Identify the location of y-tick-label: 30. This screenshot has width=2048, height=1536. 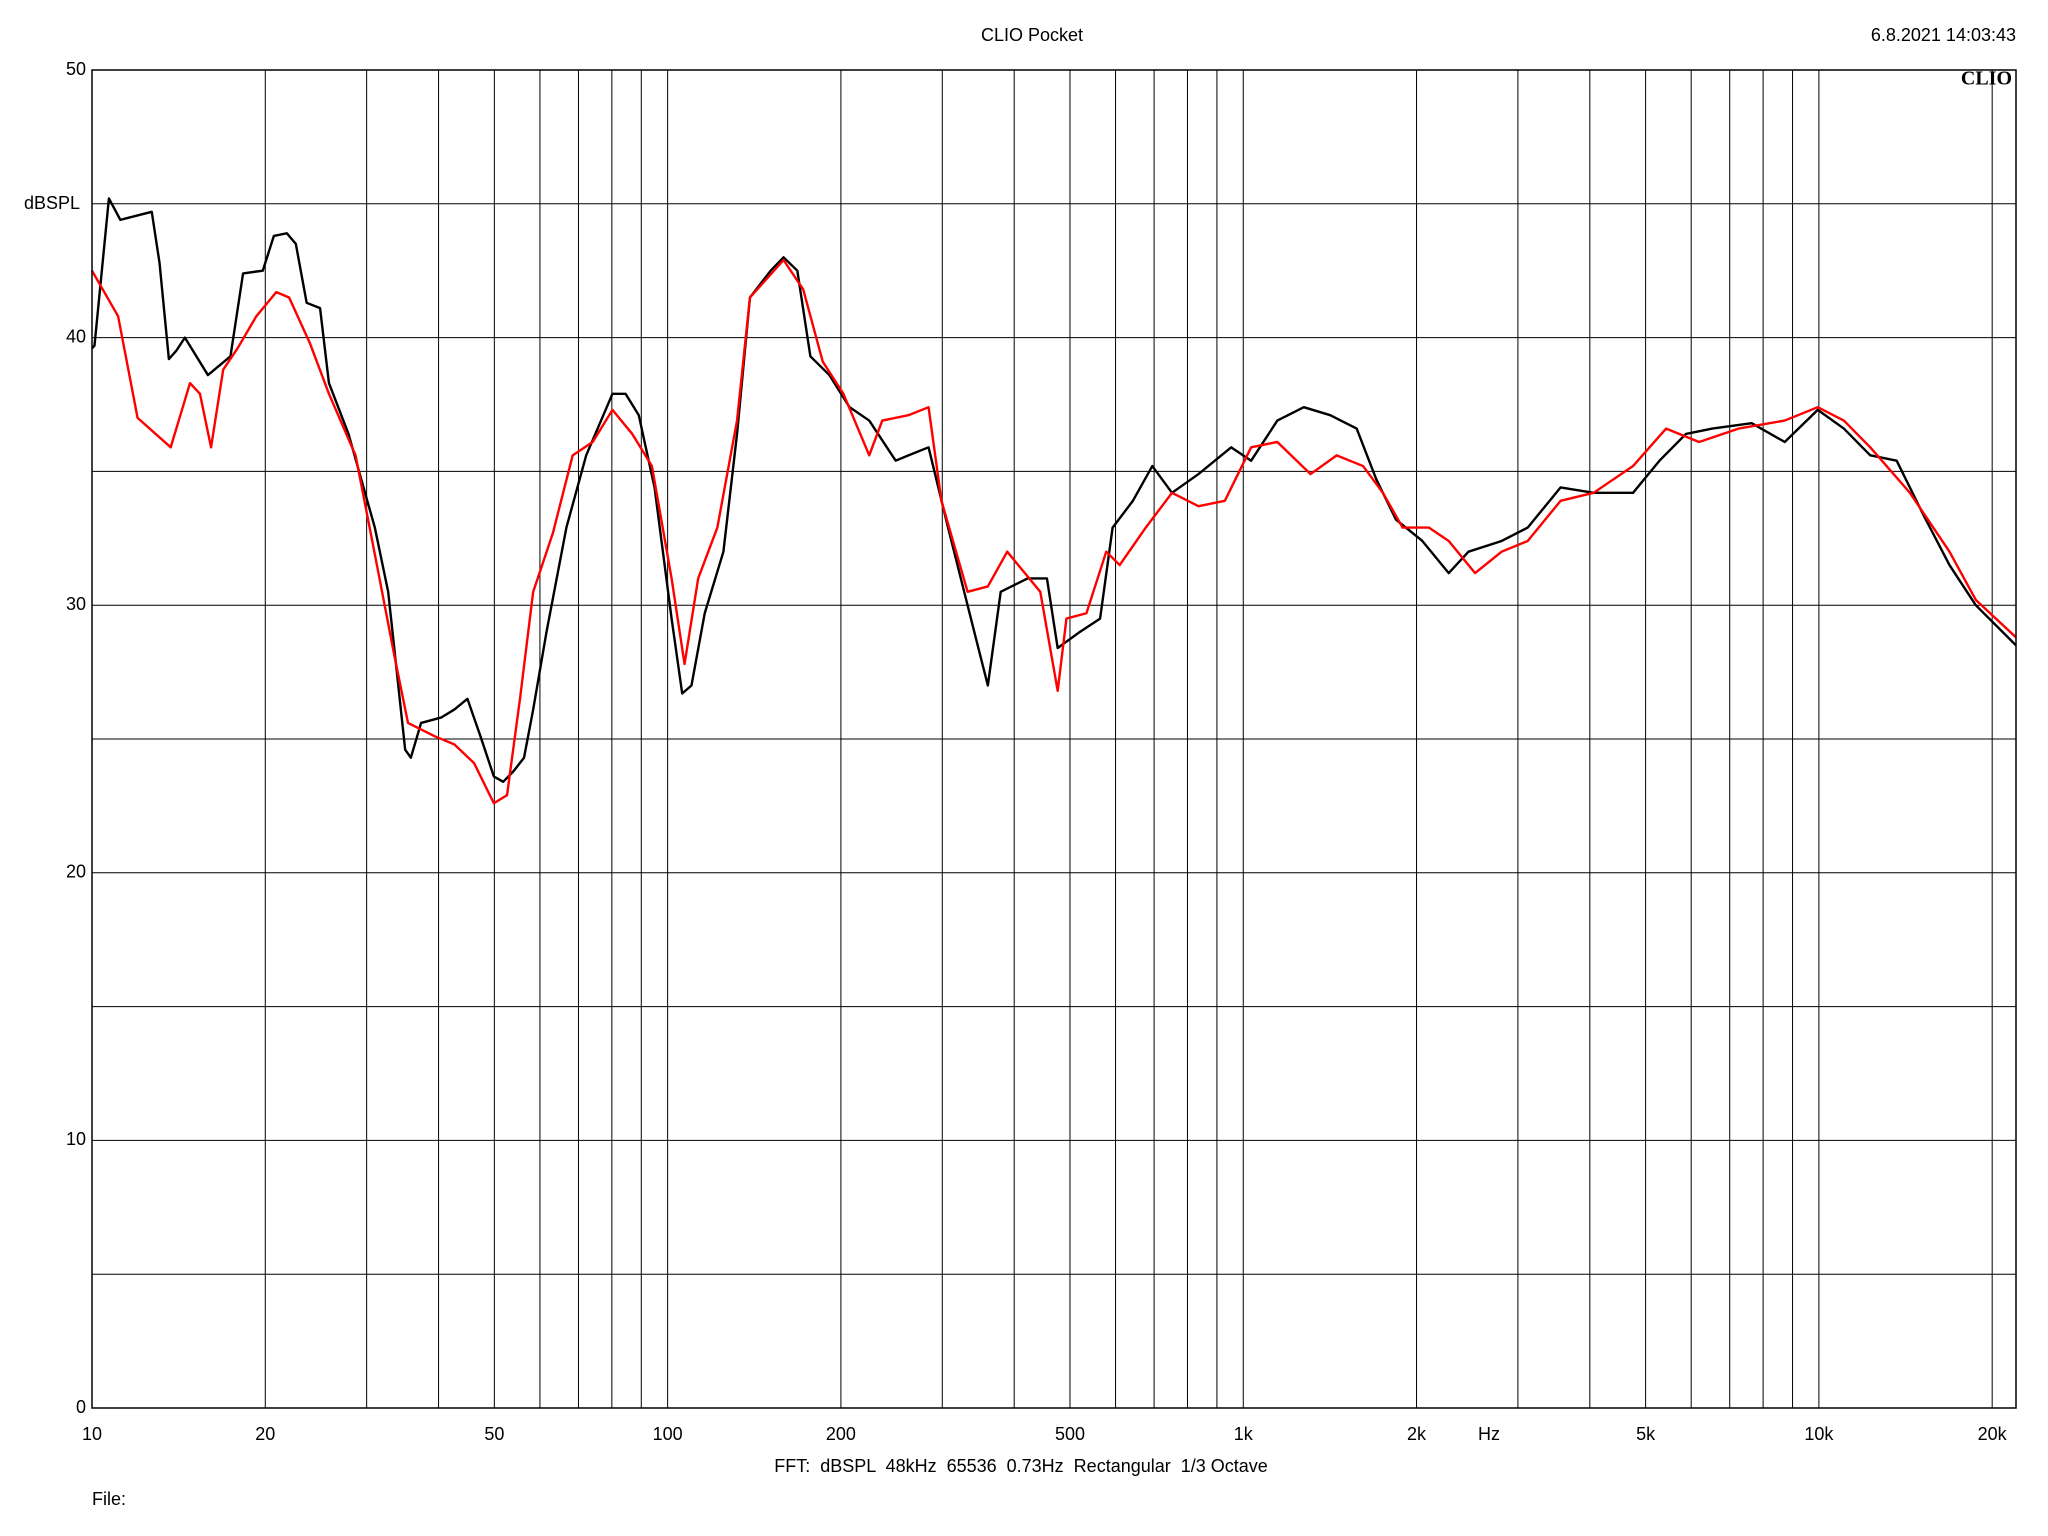
(76, 604).